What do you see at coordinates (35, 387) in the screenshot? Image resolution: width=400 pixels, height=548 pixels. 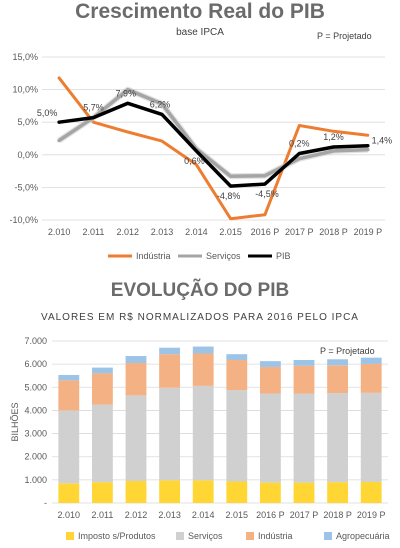 I see `y-tick-label: 5.000` at bounding box center [35, 387].